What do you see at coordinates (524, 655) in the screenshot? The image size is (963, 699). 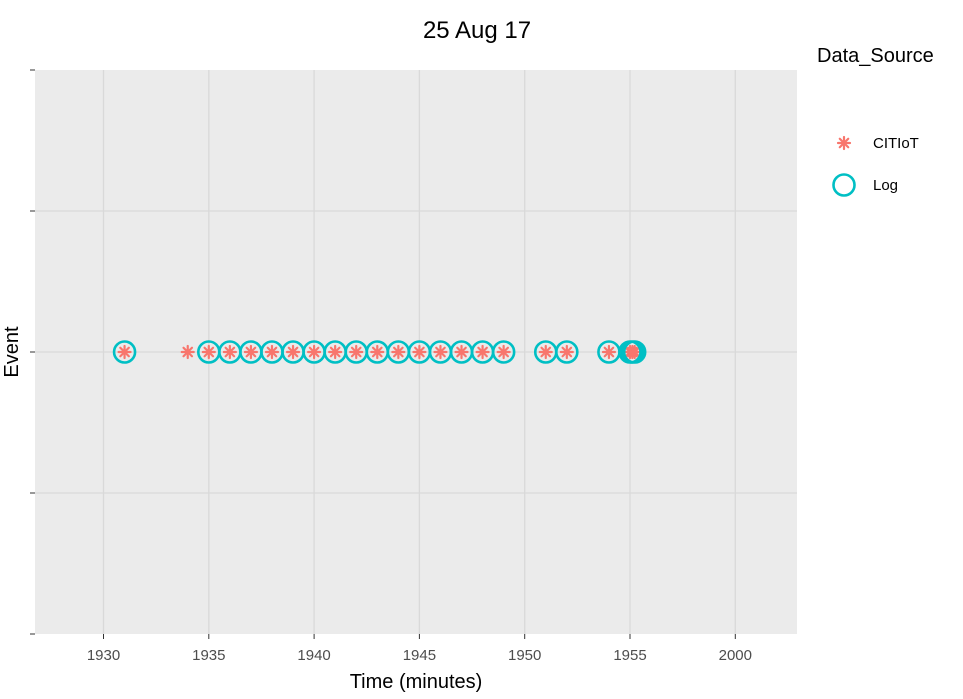 I see `x-tick-label: 1950` at bounding box center [524, 655].